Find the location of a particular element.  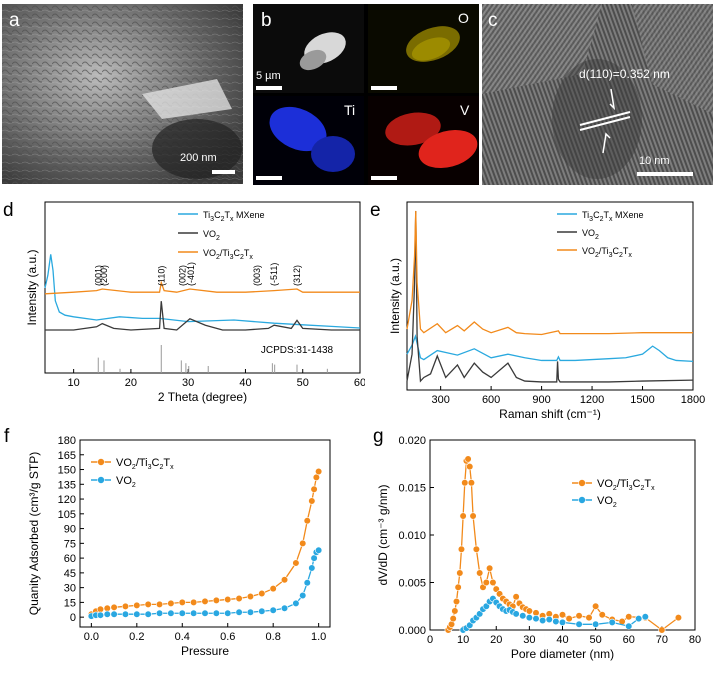

peak-label: (002) is located at coordinates (182, 275).